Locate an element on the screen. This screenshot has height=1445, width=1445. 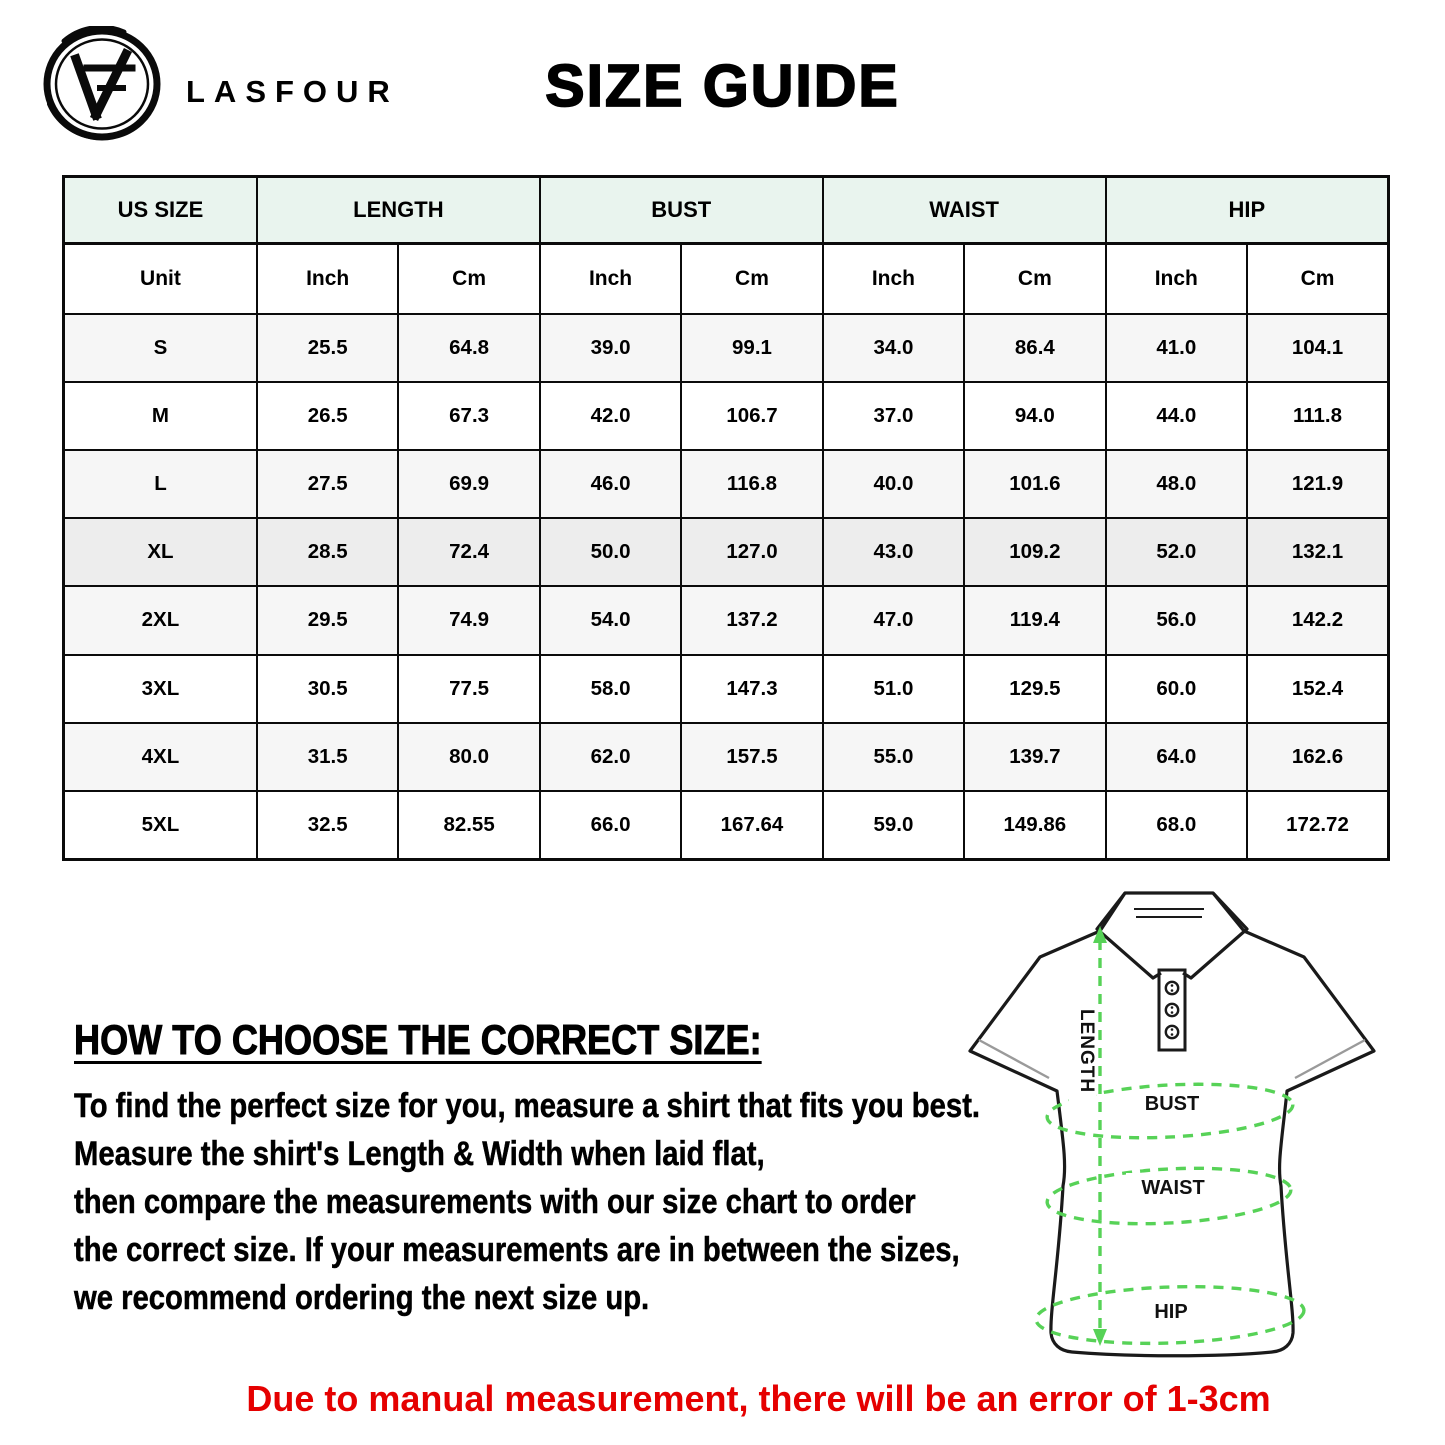
brand-name: LASFOUR is located at coordinates (292, 91).